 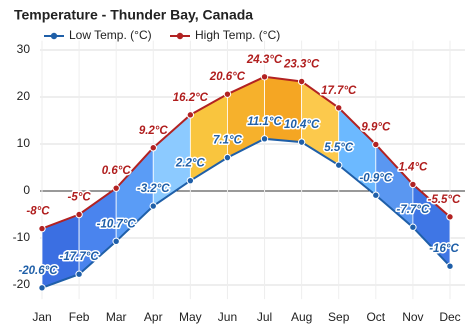 What do you see at coordinates (41, 317) in the screenshot?
I see `x-tick-label: Jan` at bounding box center [41, 317].